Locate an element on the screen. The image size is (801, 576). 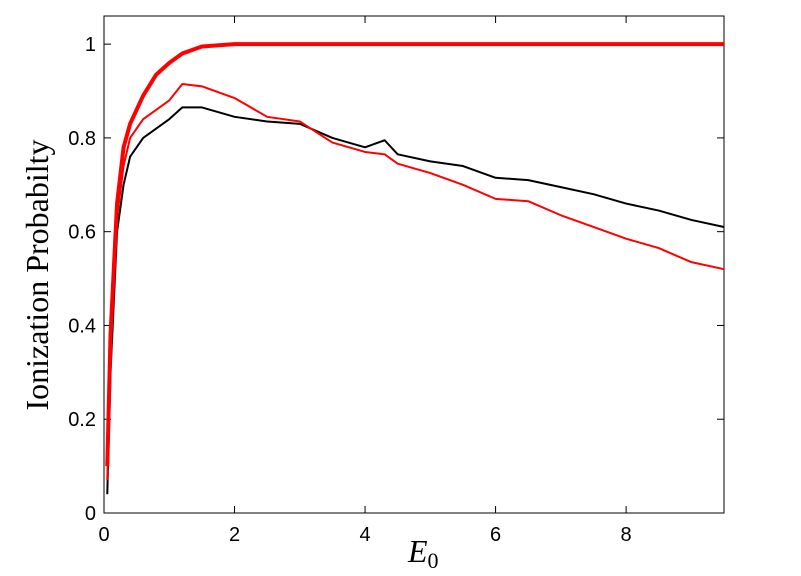
y-axis-label: Ionization Probabilty is located at coordinates (37, 274).